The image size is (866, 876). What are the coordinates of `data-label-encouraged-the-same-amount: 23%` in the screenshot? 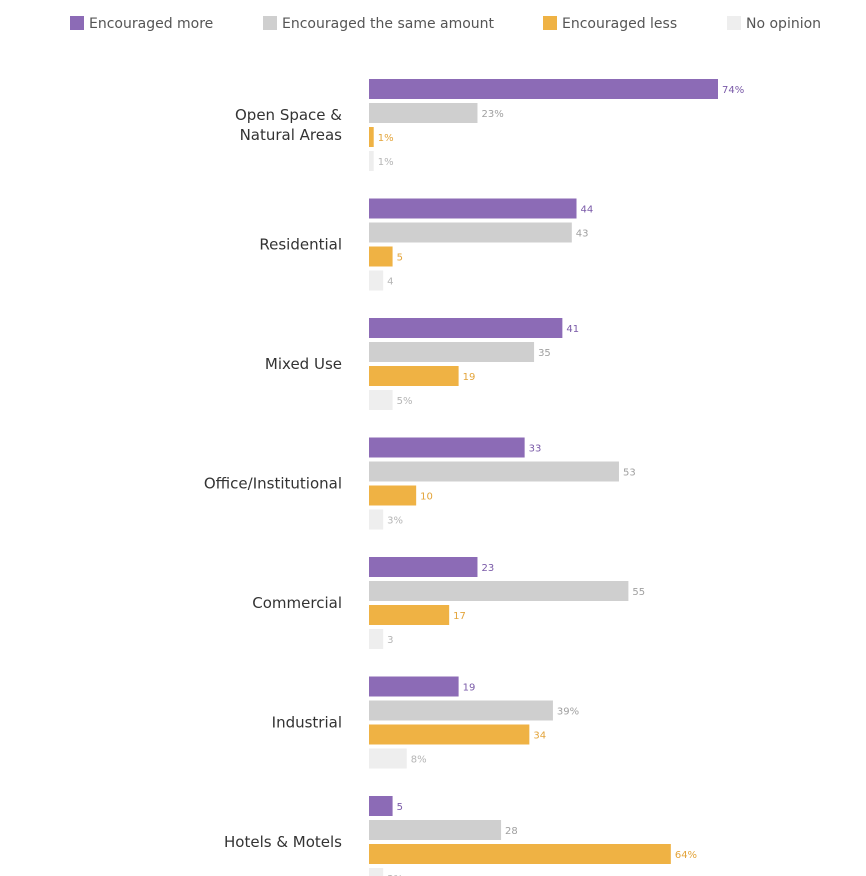 It's located at (492, 114).